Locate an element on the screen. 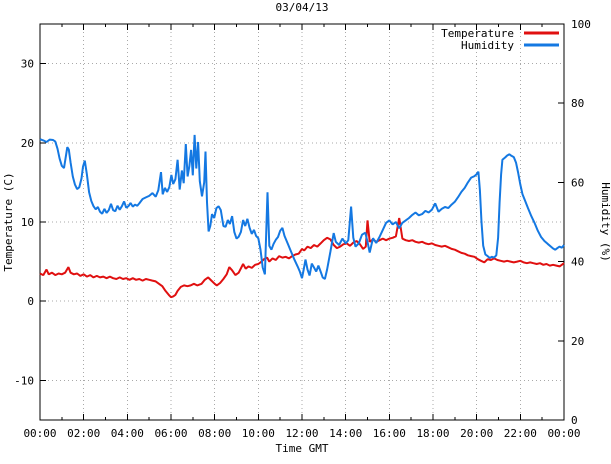 This screenshot has width=611, height=464. x-tick-label: 06:00 is located at coordinates (170, 433).